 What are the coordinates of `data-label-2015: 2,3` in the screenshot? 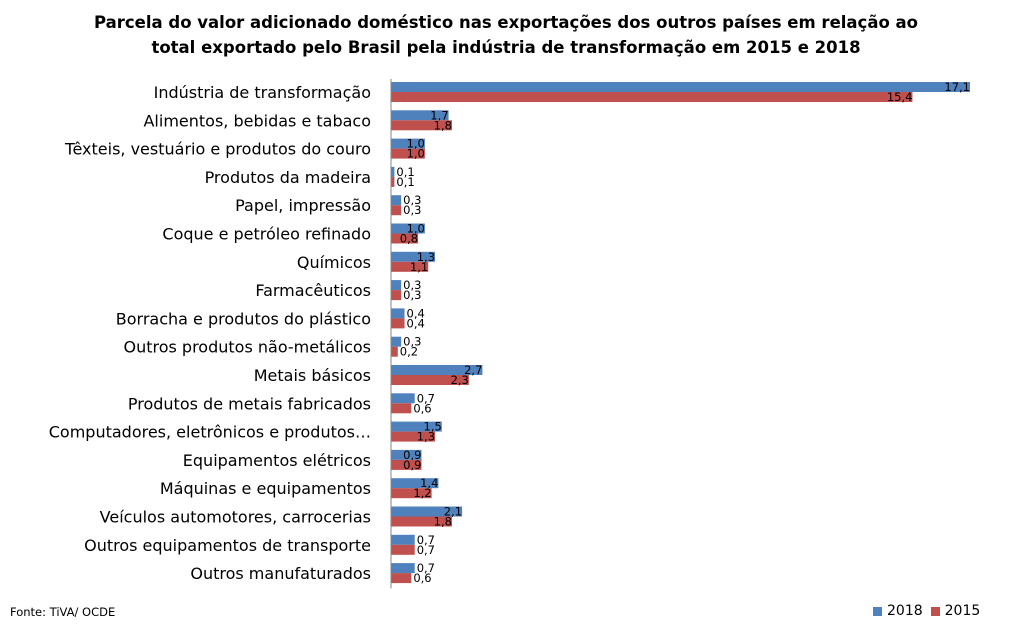 It's located at (460, 380).